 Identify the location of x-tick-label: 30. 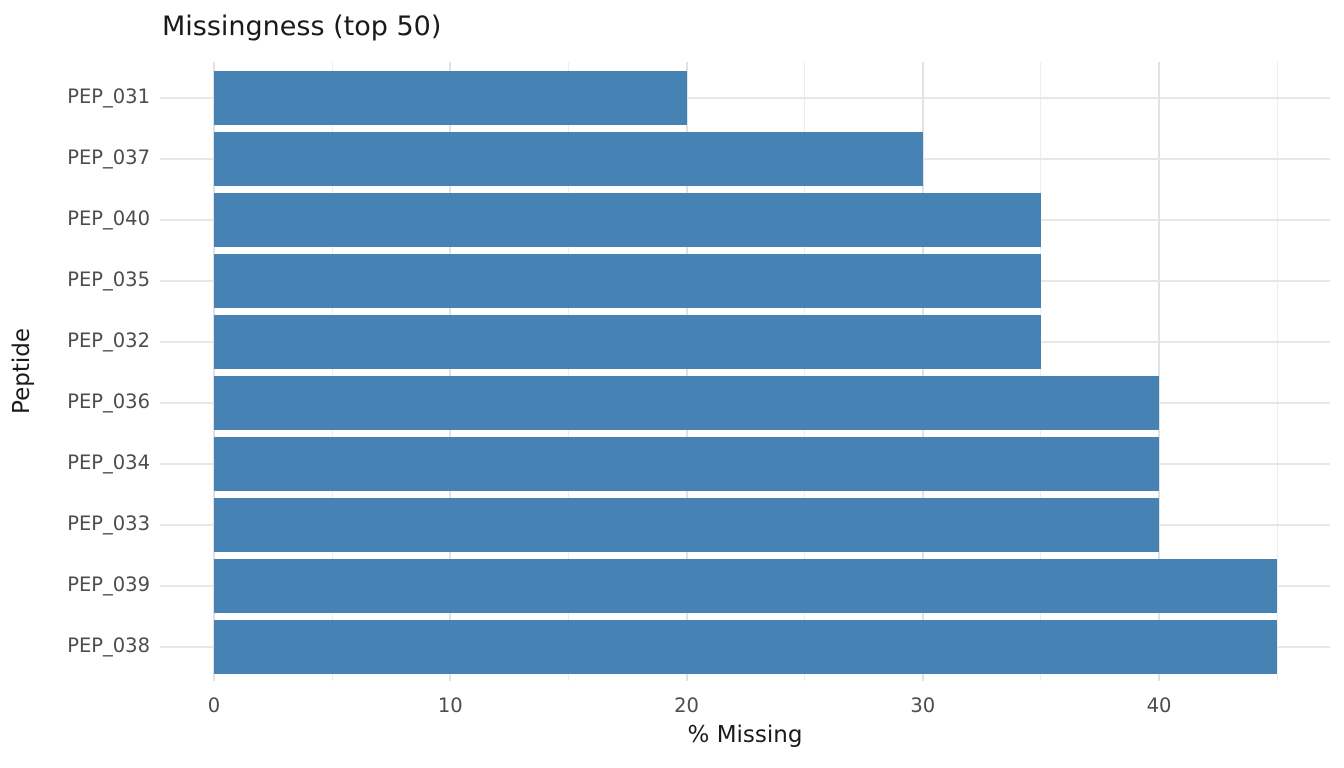
(923, 705).